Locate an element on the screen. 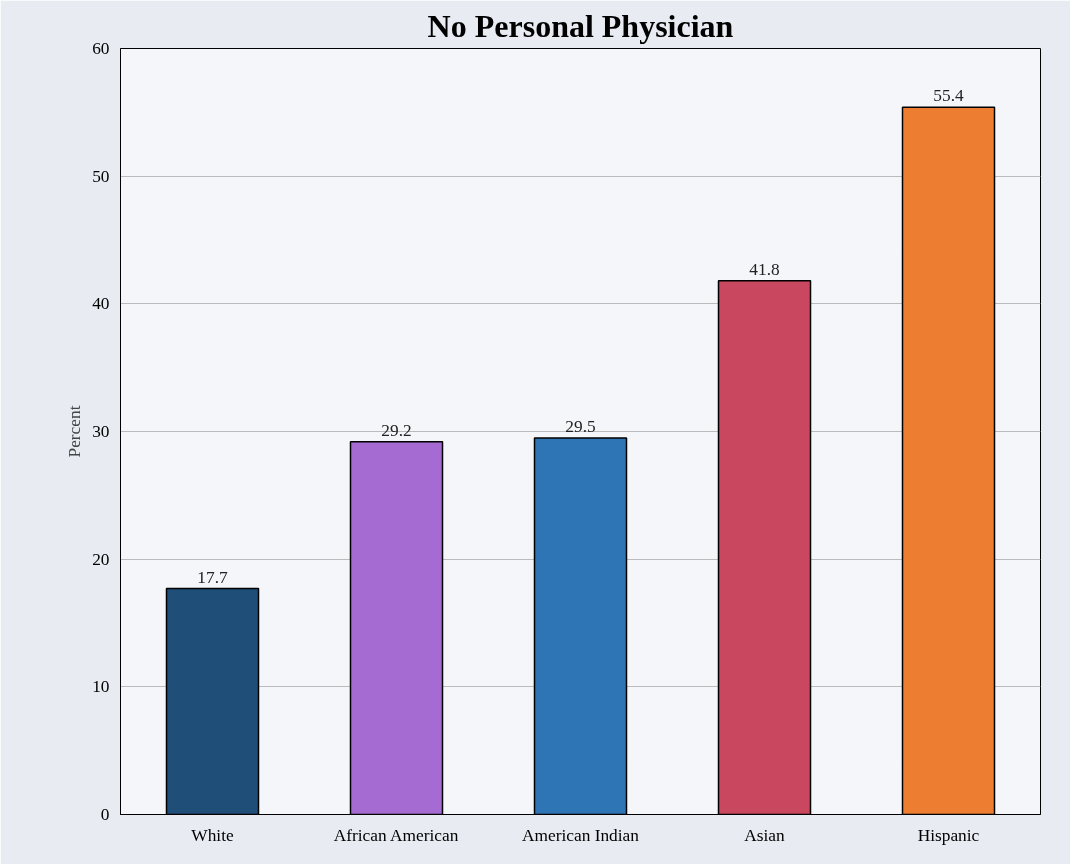  x-tick-label: White is located at coordinates (212, 835).